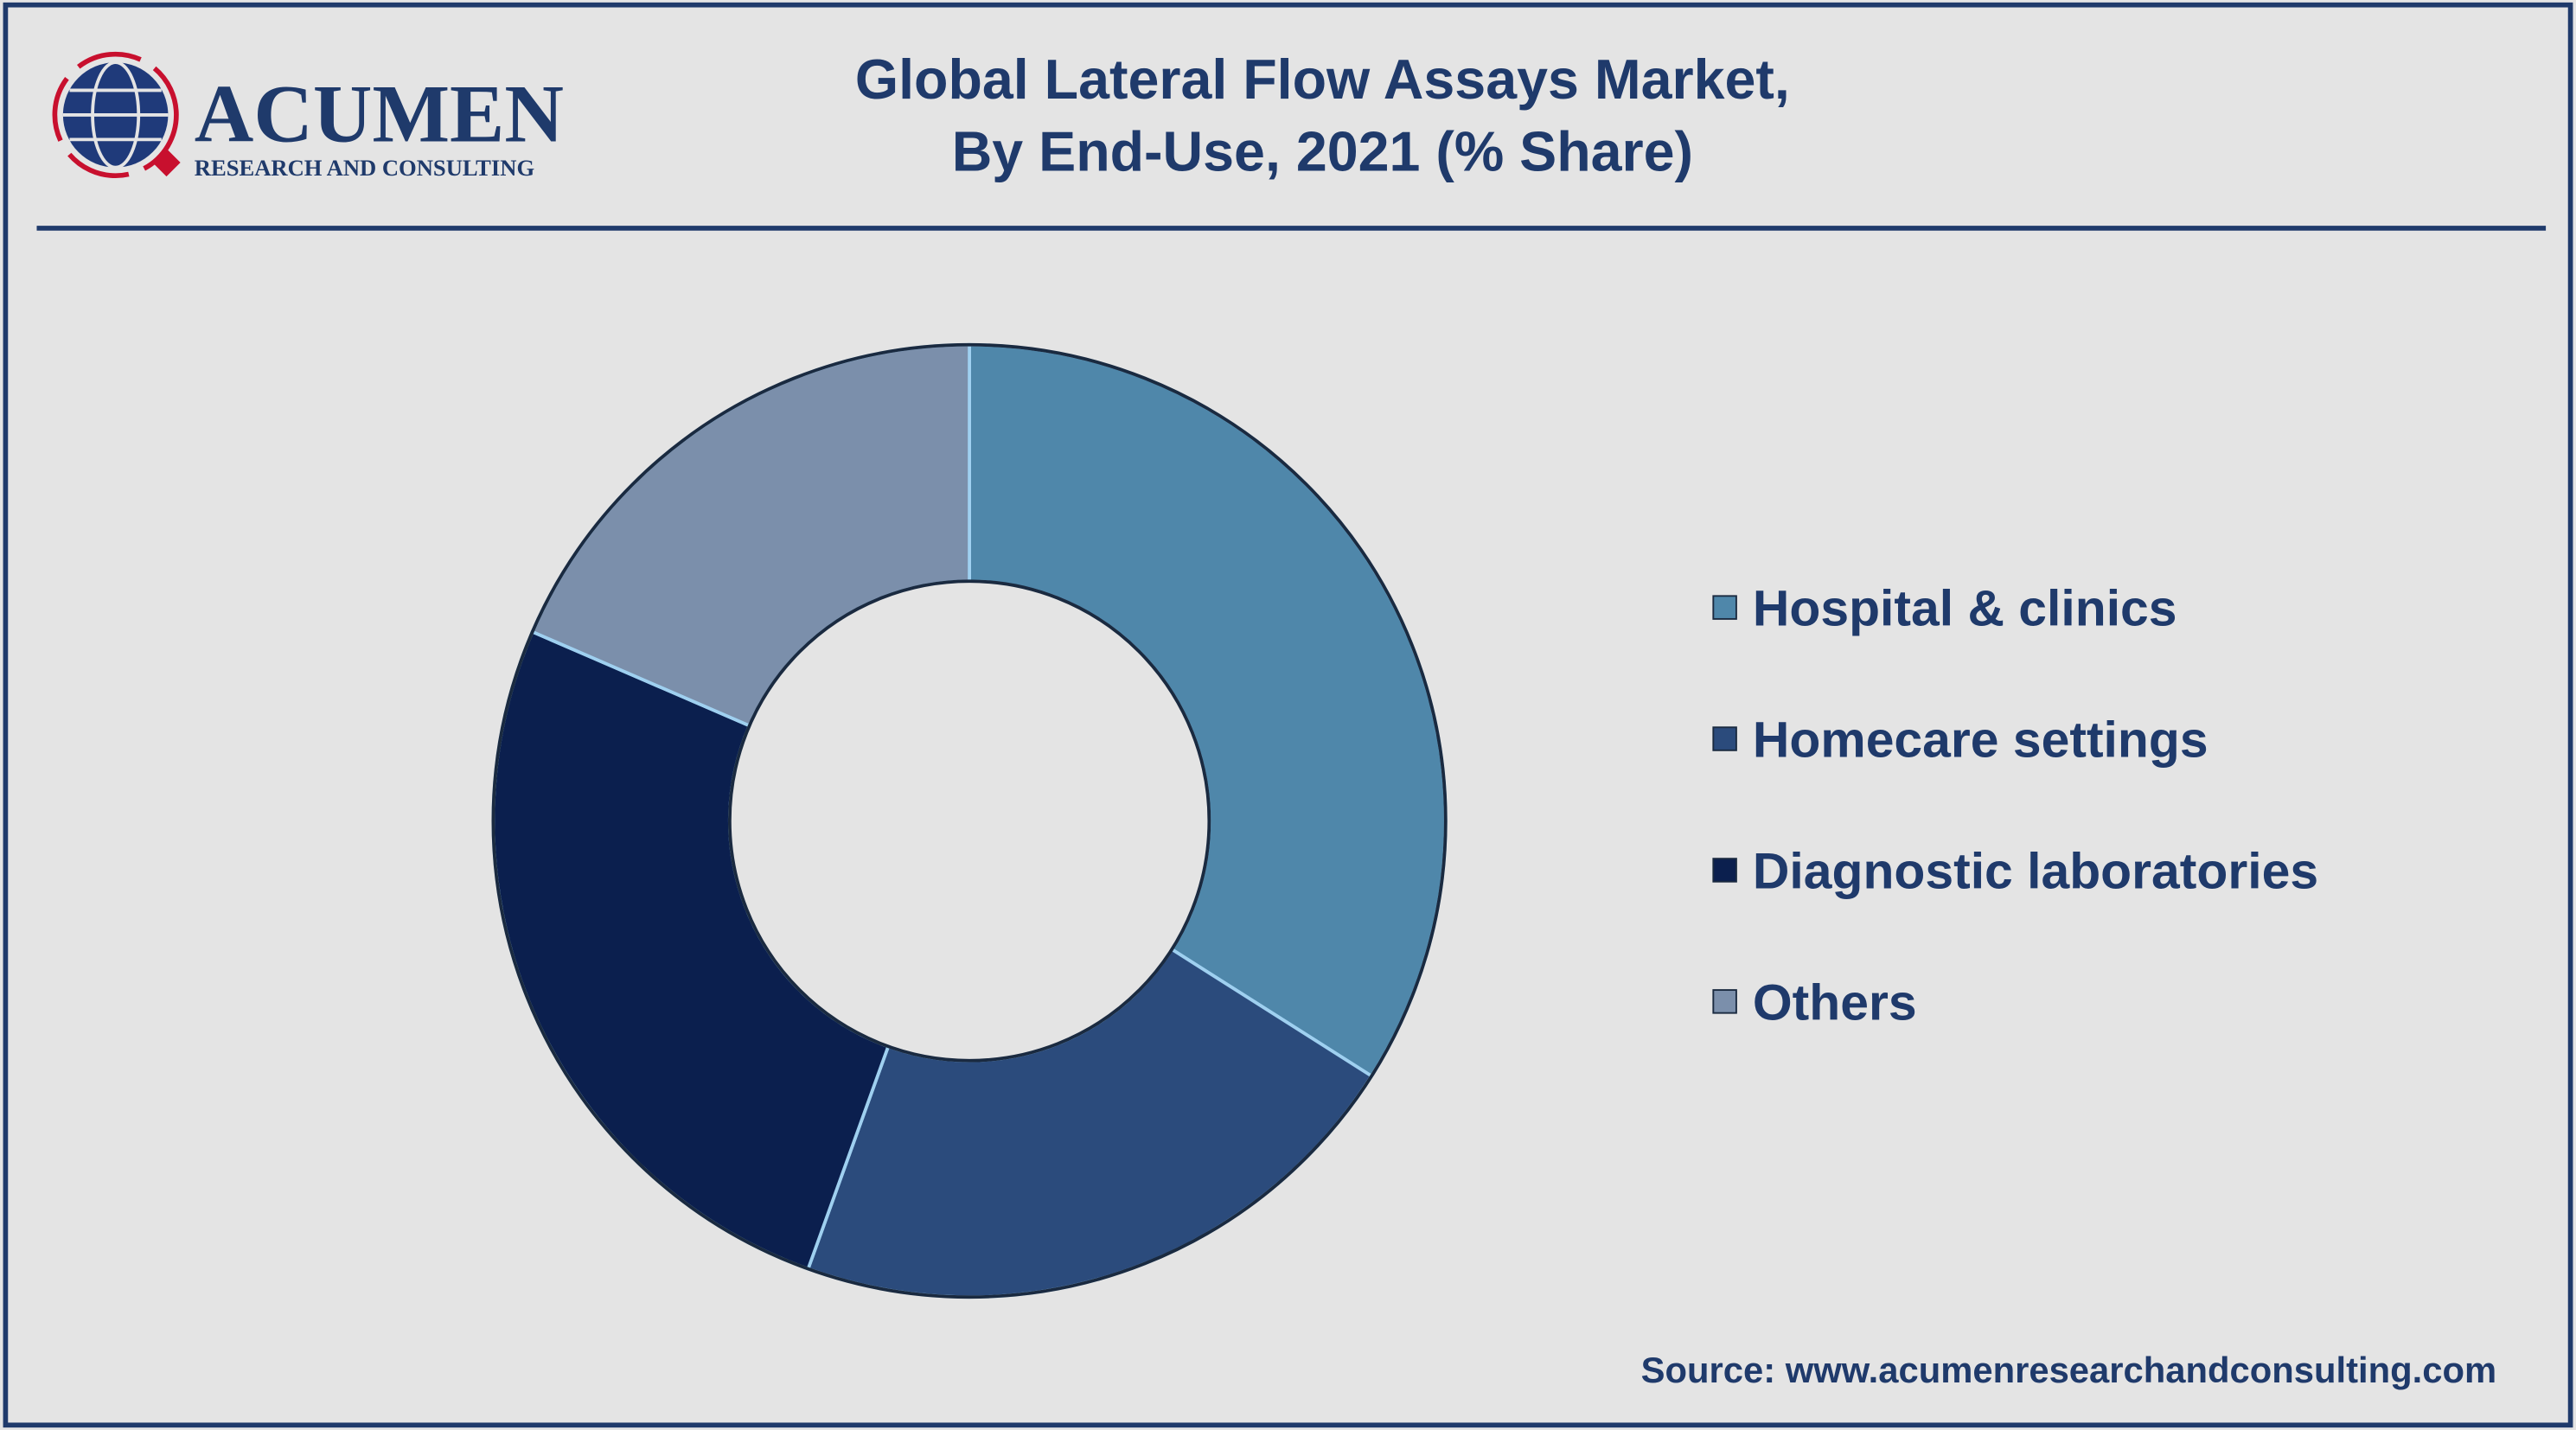  I want to click on logo-name: ACUMEN, so click(379, 113).